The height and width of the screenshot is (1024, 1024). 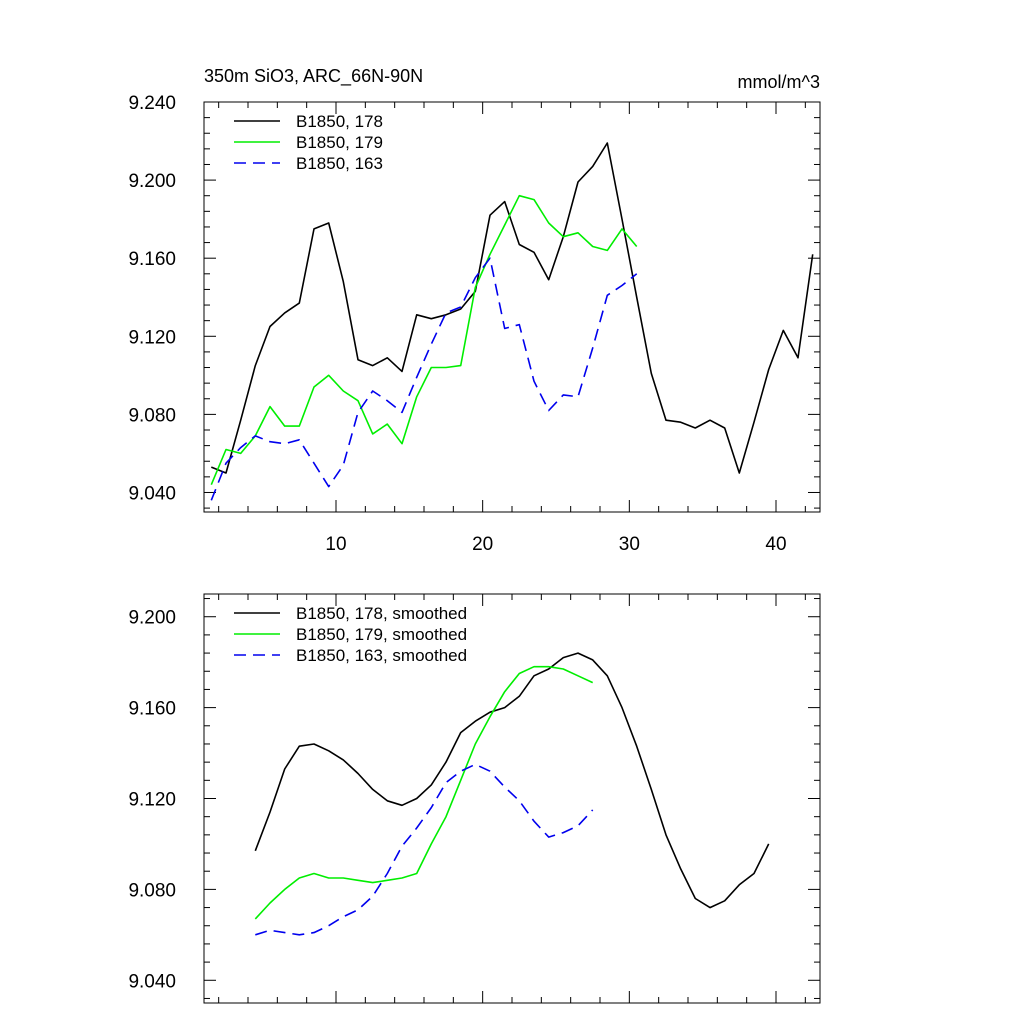 What do you see at coordinates (629, 544) in the screenshot?
I see `x-tick-label: 30` at bounding box center [629, 544].